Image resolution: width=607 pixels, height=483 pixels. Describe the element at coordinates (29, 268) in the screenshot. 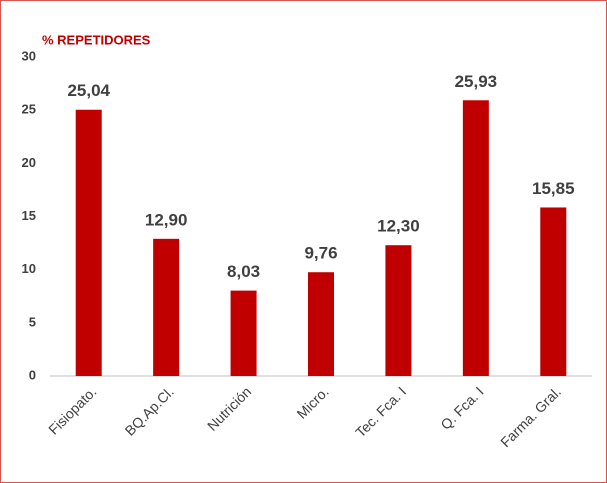

I see `y-tick-label: 10` at that location.